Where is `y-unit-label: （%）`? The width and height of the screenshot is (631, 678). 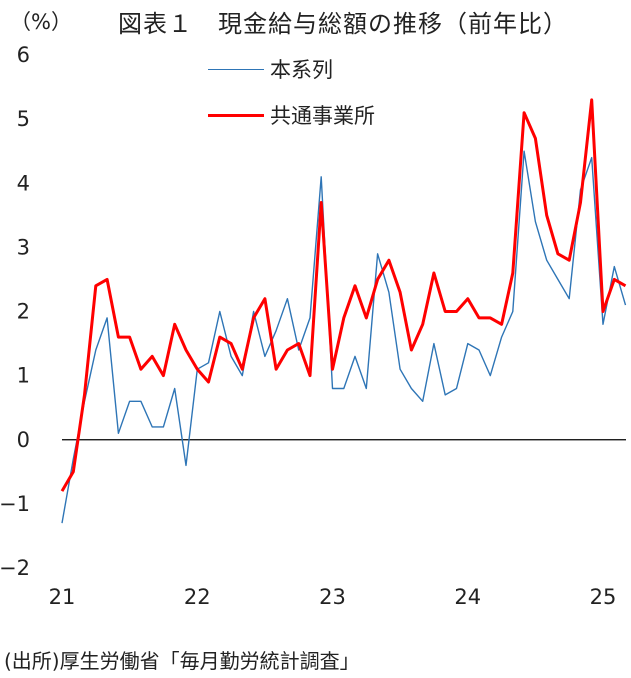 y-unit-label: （%） is located at coordinates (41, 22).